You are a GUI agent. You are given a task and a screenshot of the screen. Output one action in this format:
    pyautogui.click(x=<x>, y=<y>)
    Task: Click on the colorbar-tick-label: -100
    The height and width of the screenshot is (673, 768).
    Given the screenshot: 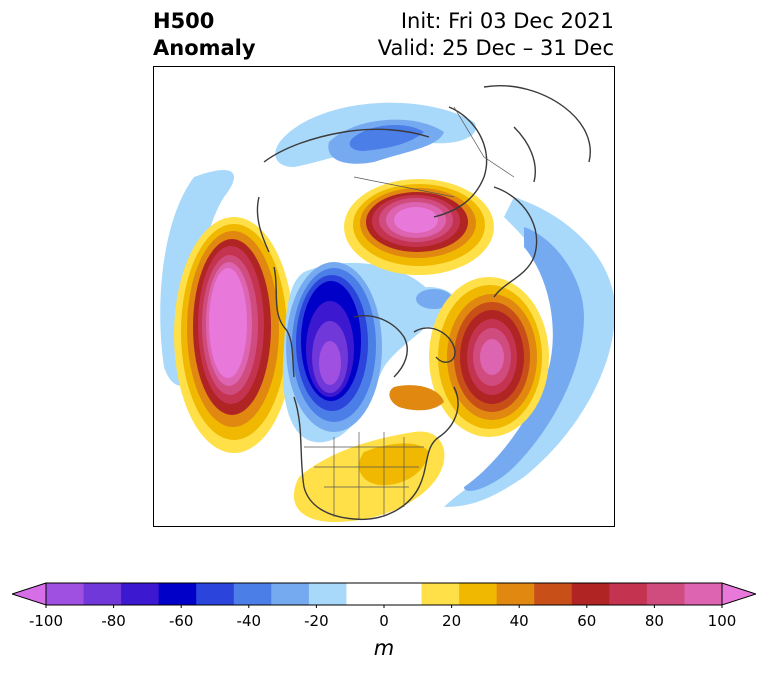 What is the action you would take?
    pyautogui.click(x=46, y=621)
    